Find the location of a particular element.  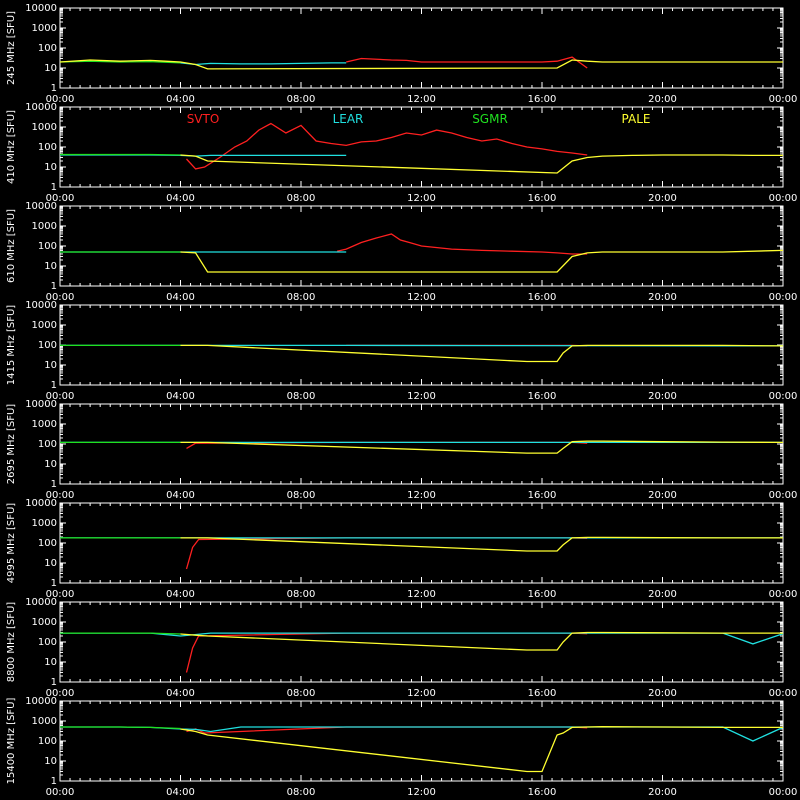

legend-lear: LEAR is located at coordinates (348, 119).